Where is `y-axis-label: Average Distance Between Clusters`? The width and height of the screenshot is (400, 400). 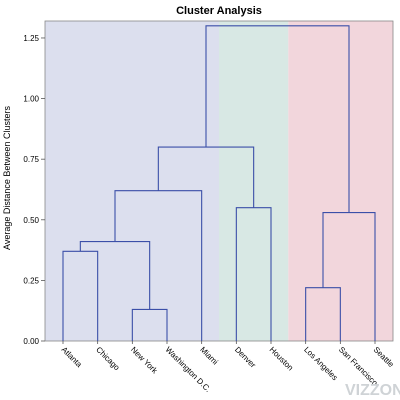
y-axis-label: Average Distance Between Clusters is located at coordinates (7, 178).